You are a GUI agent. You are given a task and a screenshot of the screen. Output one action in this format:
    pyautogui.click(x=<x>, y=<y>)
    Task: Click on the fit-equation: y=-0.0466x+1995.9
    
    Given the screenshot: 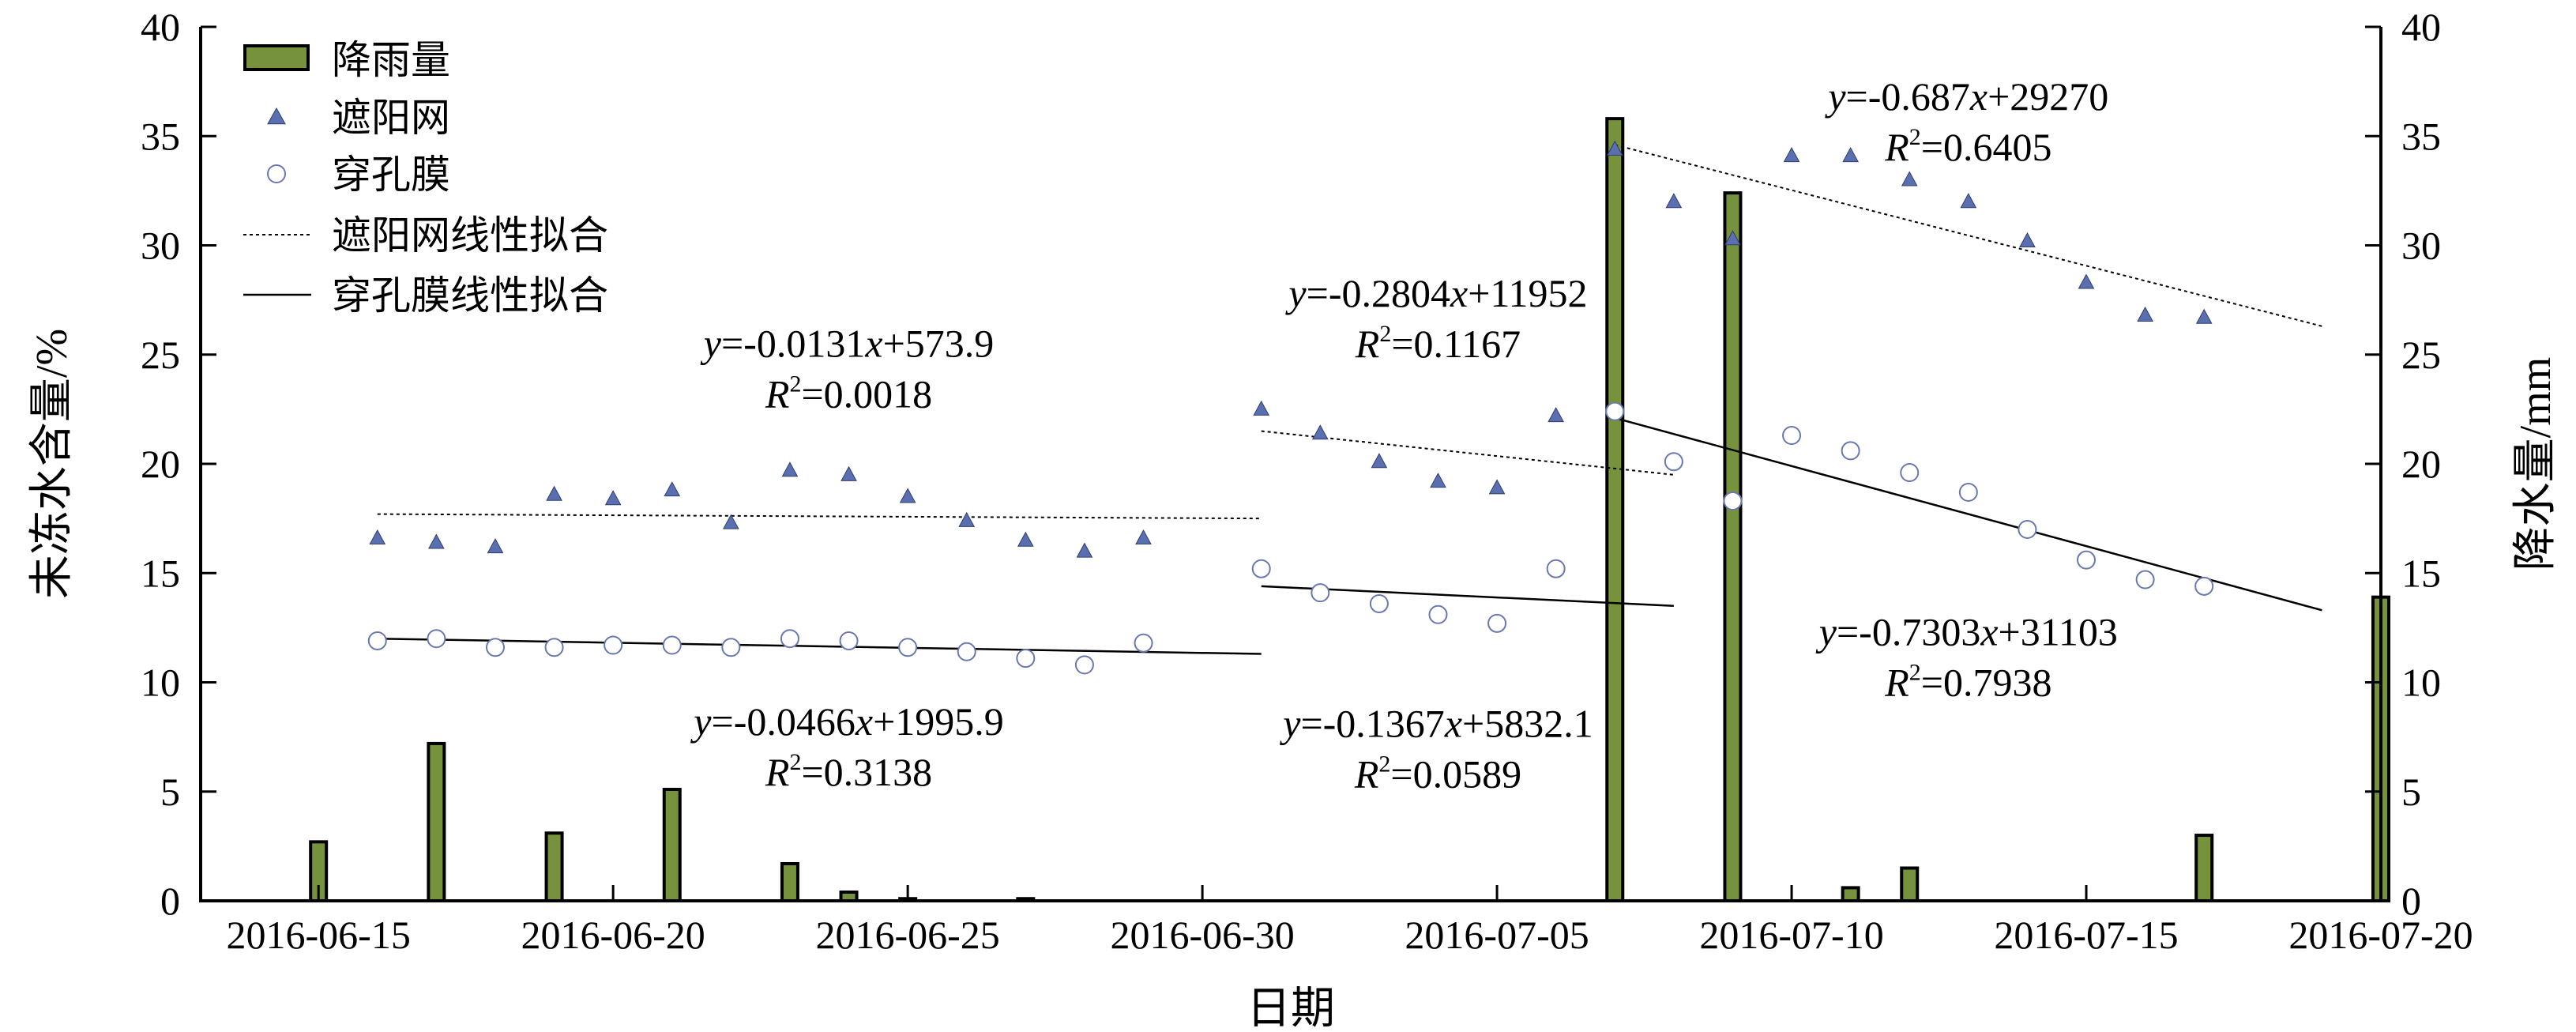 What is the action you would take?
    pyautogui.click(x=846, y=721)
    